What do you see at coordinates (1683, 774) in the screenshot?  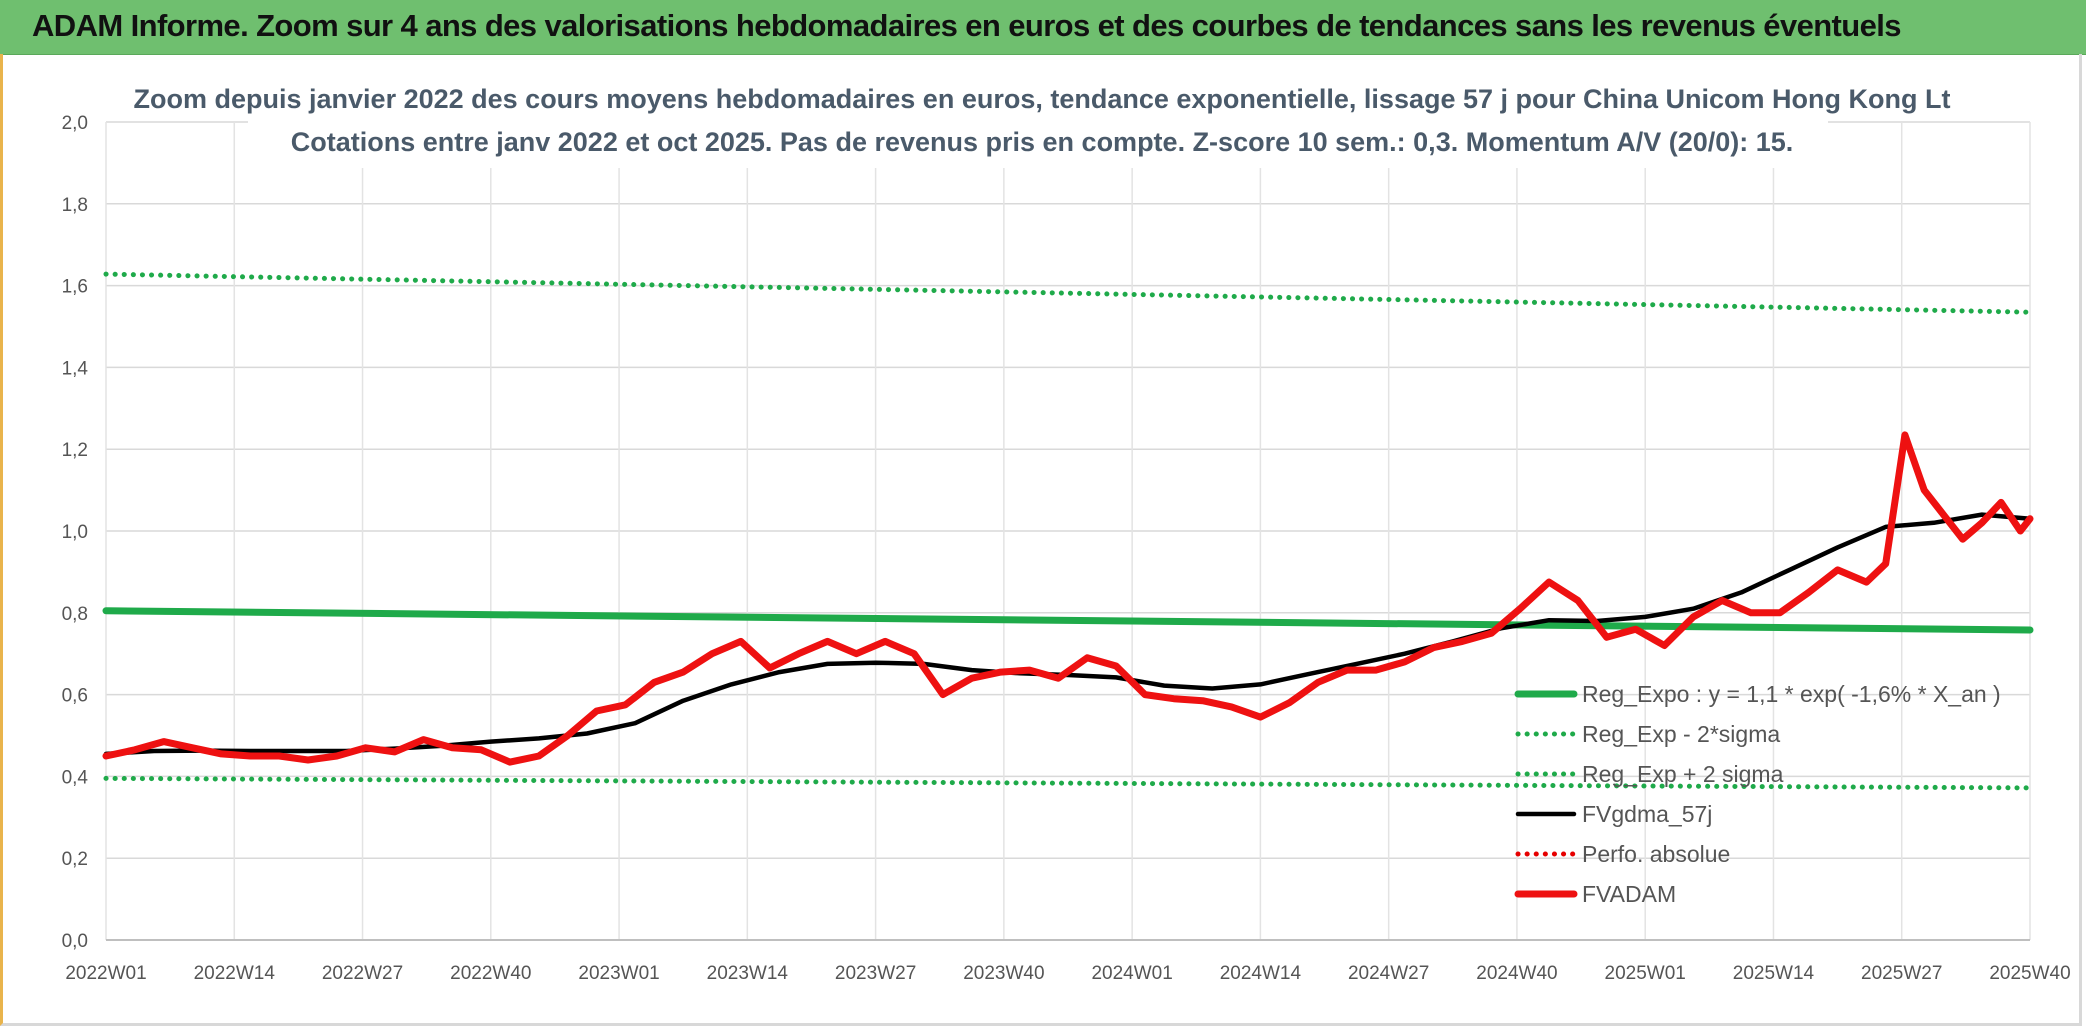 I see `legend-label: Reg_Exp + 2 sigma` at bounding box center [1683, 774].